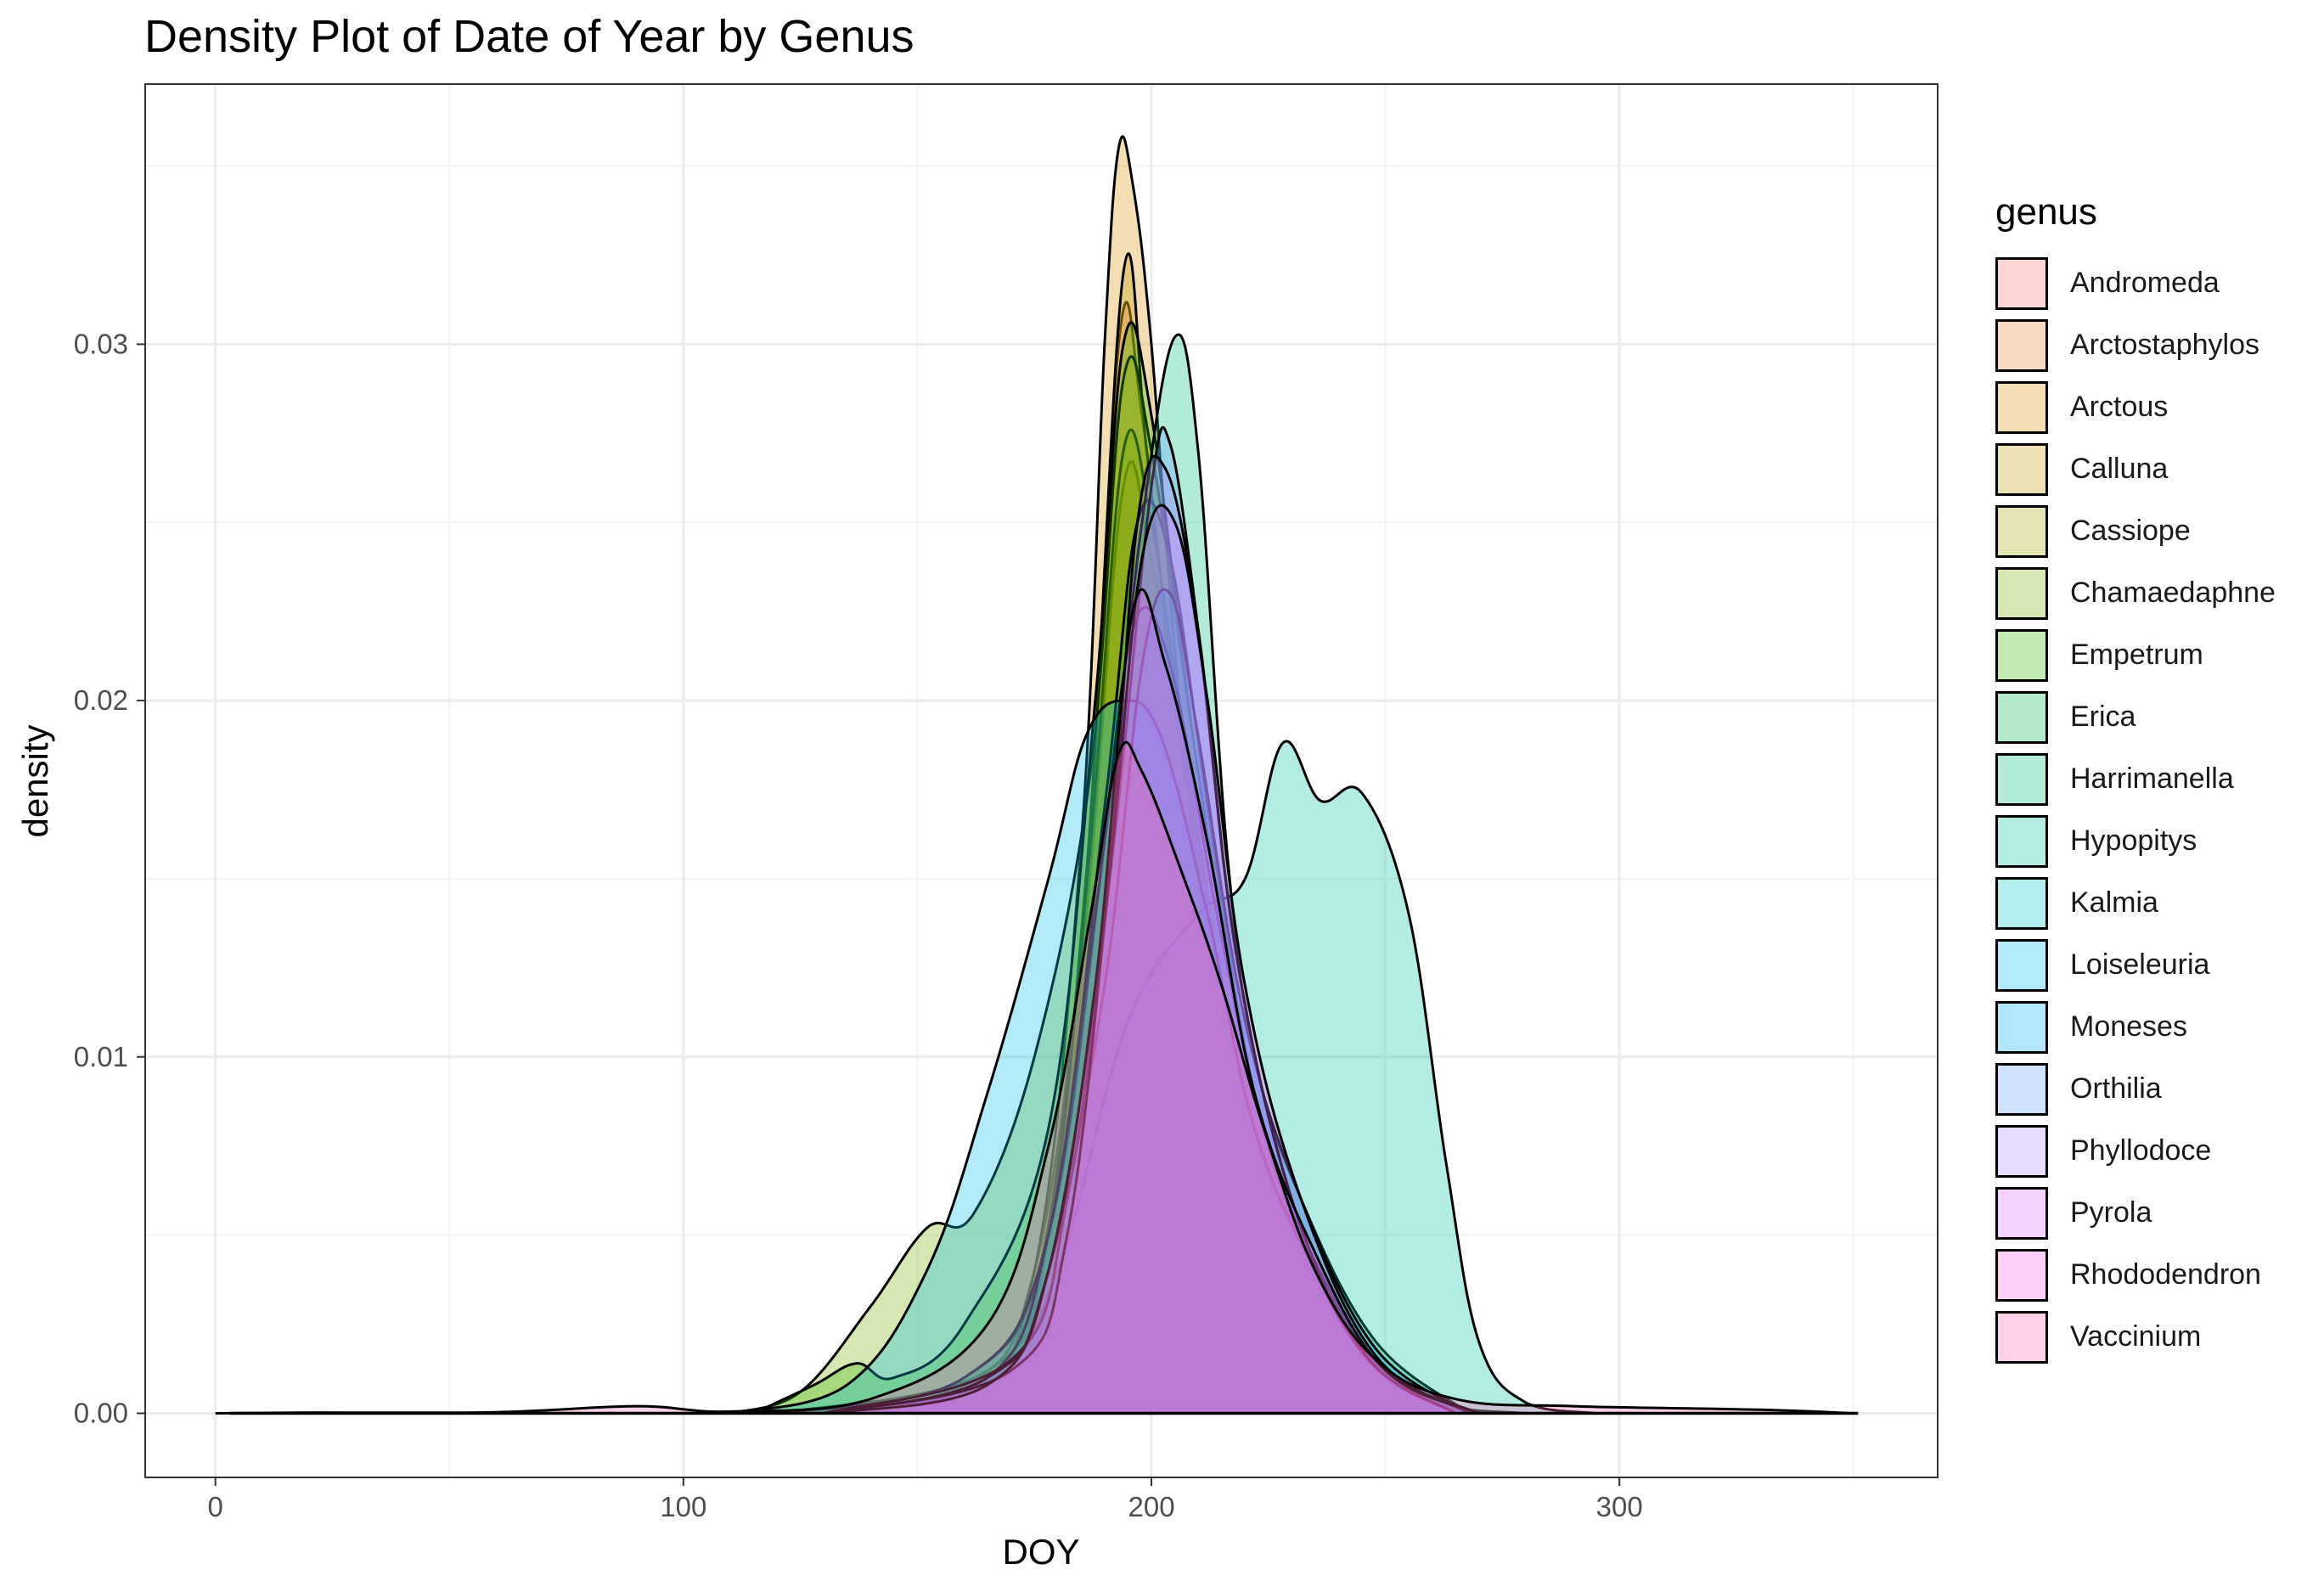 The width and height of the screenshot is (2324, 1581). I want to click on y-tick-label: 0.00, so click(101, 1412).